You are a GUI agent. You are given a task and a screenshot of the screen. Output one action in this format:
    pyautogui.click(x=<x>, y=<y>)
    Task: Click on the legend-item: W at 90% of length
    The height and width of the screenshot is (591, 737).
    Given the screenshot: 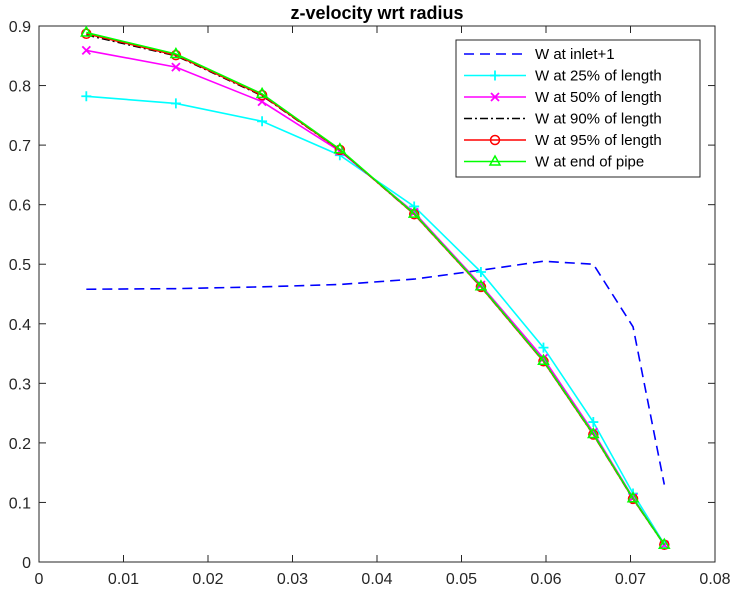 What is the action you would take?
    pyautogui.click(x=563, y=119)
    